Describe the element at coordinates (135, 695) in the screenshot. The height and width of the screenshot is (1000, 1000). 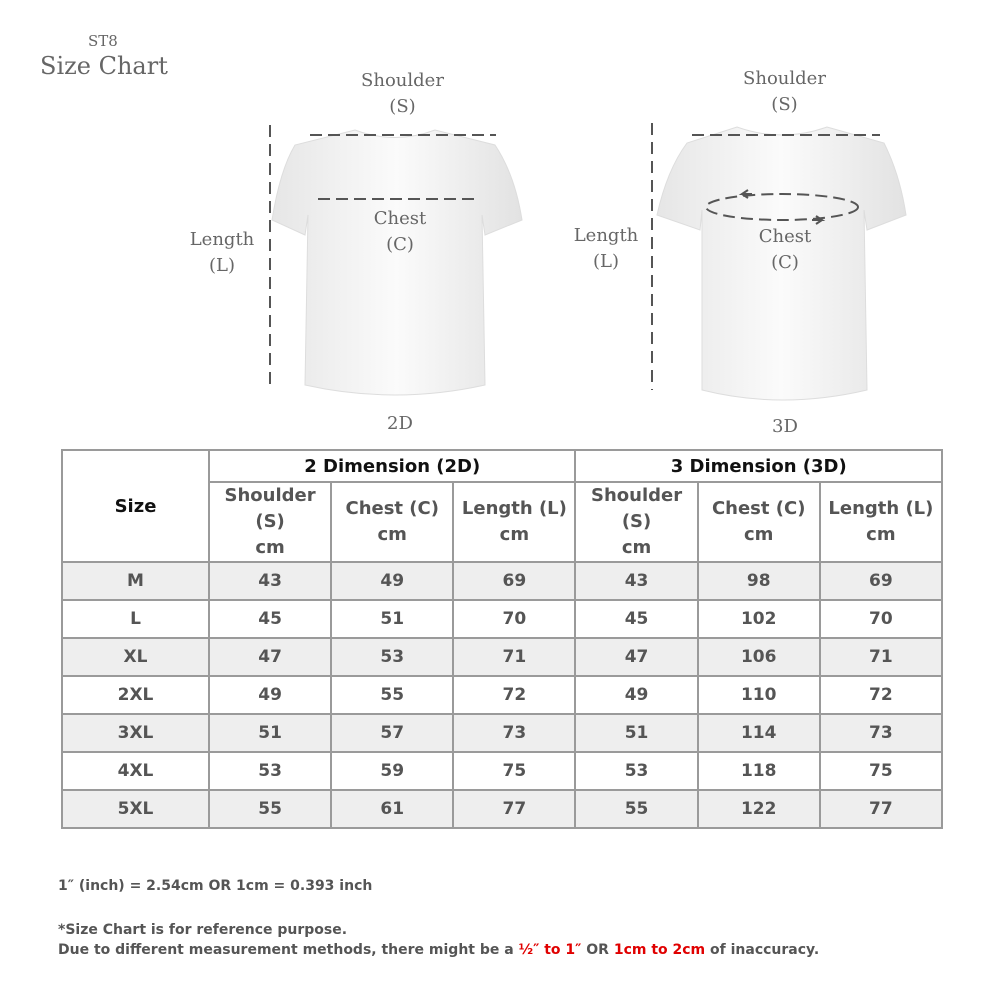
I see `size-cell: 2XL` at that location.